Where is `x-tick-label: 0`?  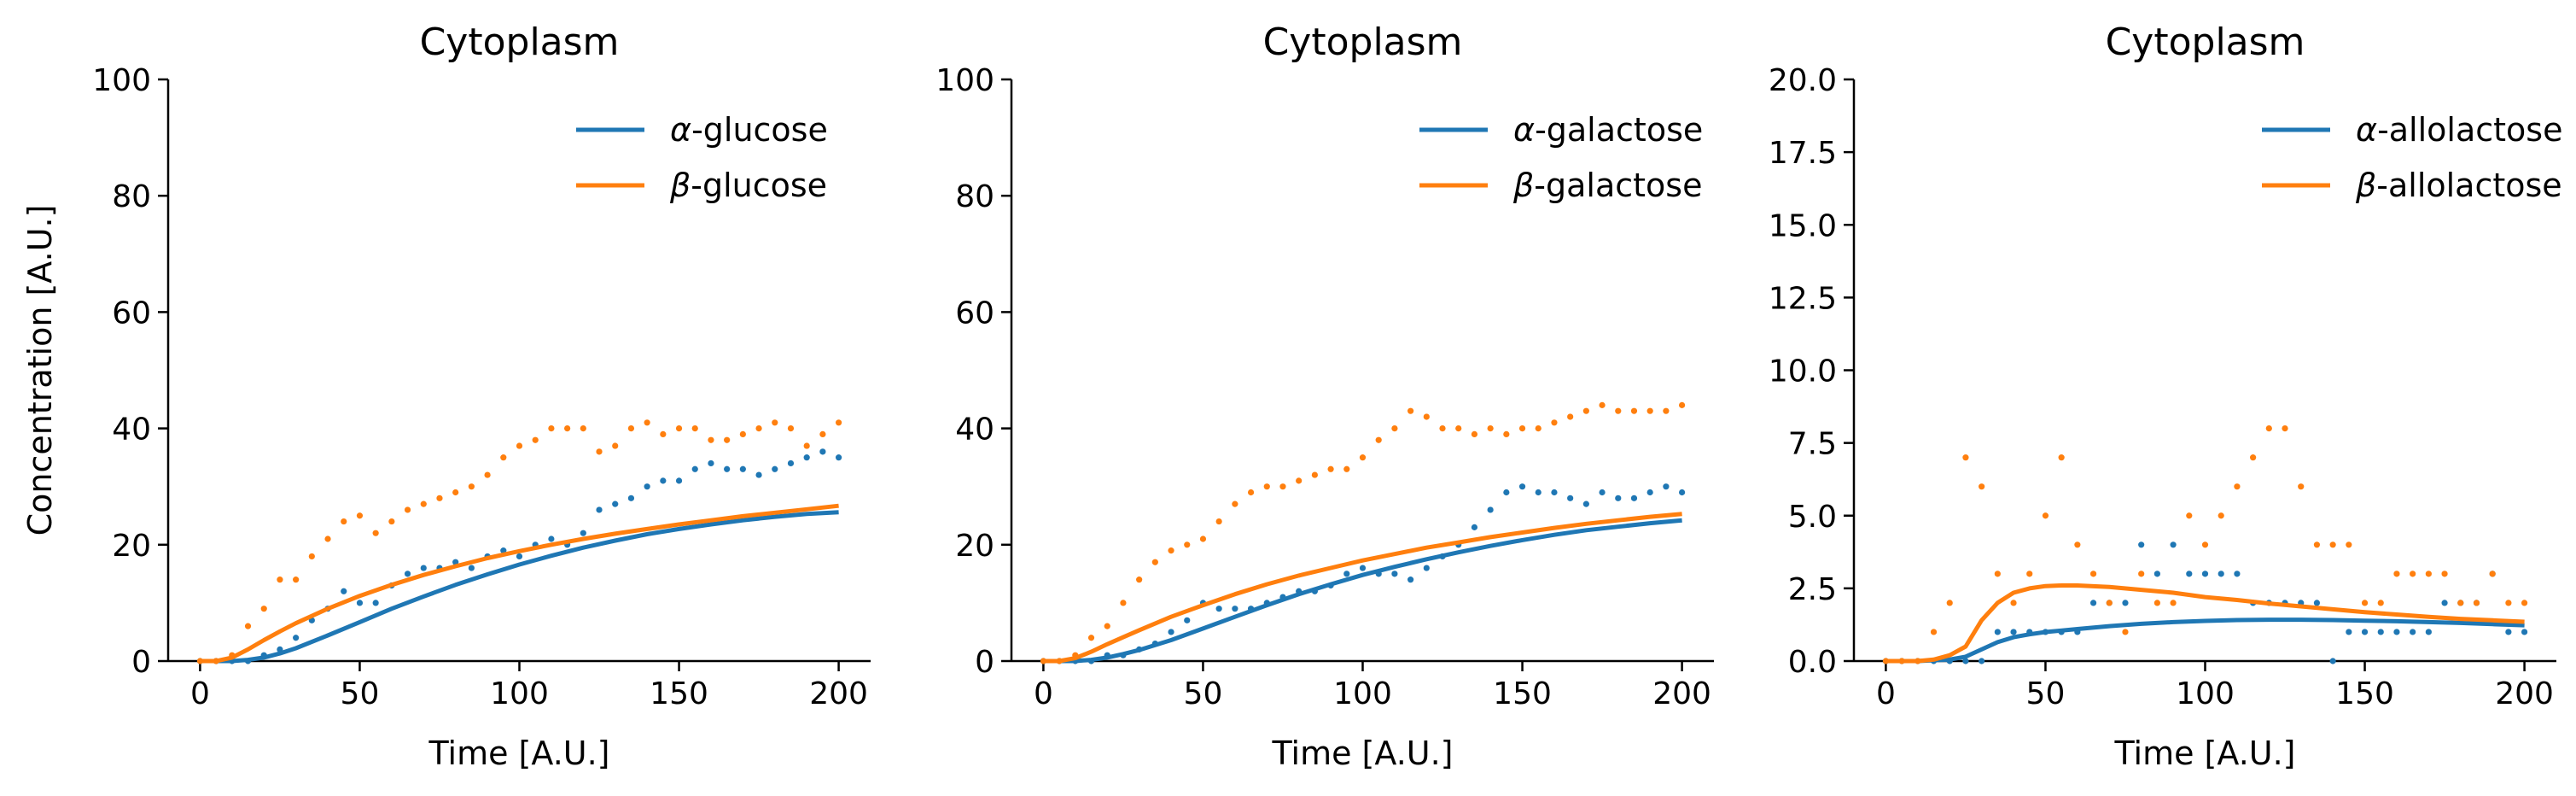 x-tick-label: 0 is located at coordinates (200, 694).